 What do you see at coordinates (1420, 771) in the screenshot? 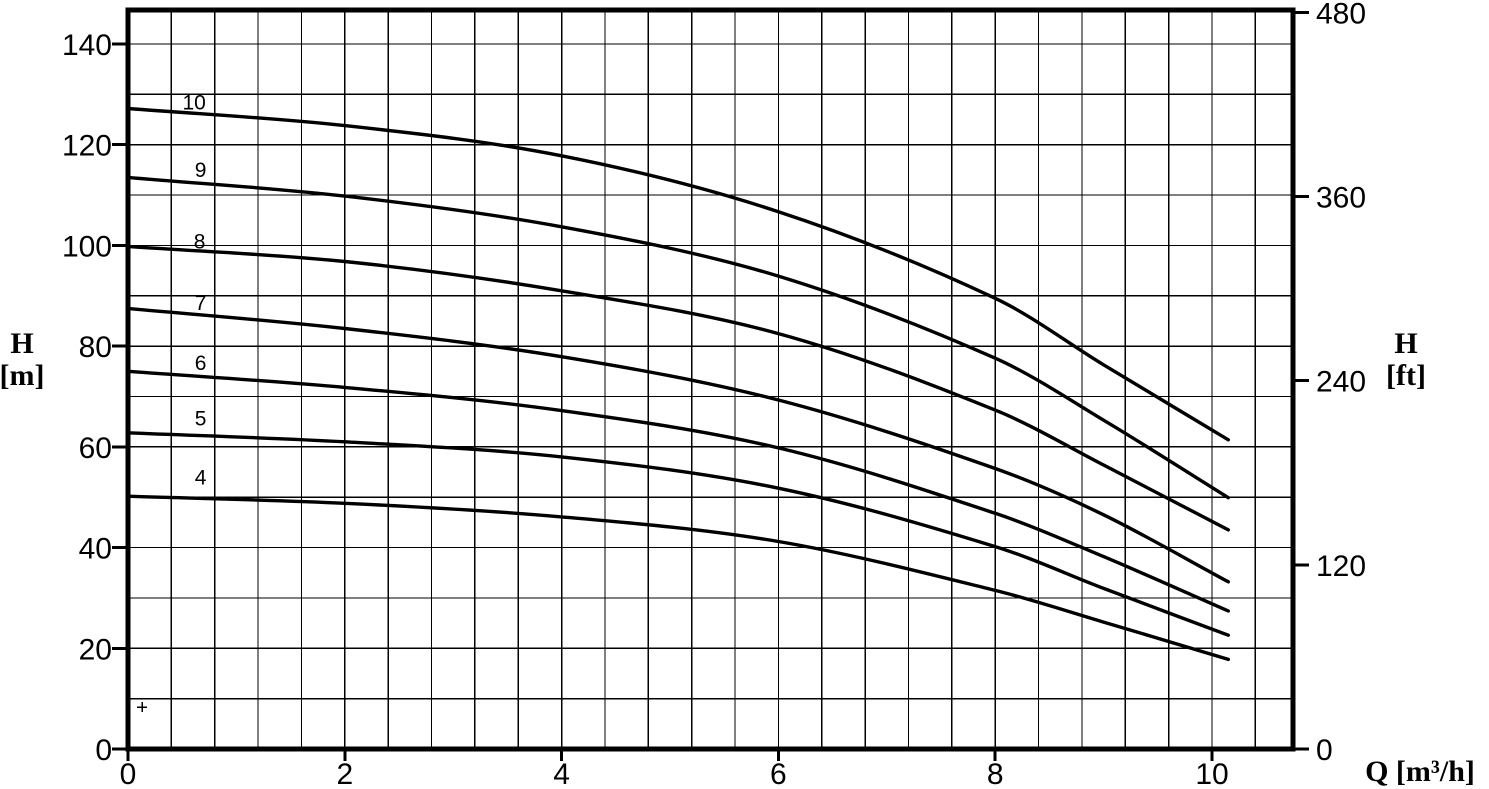
I see `x-axis-title: Q [m³/h]` at bounding box center [1420, 771].